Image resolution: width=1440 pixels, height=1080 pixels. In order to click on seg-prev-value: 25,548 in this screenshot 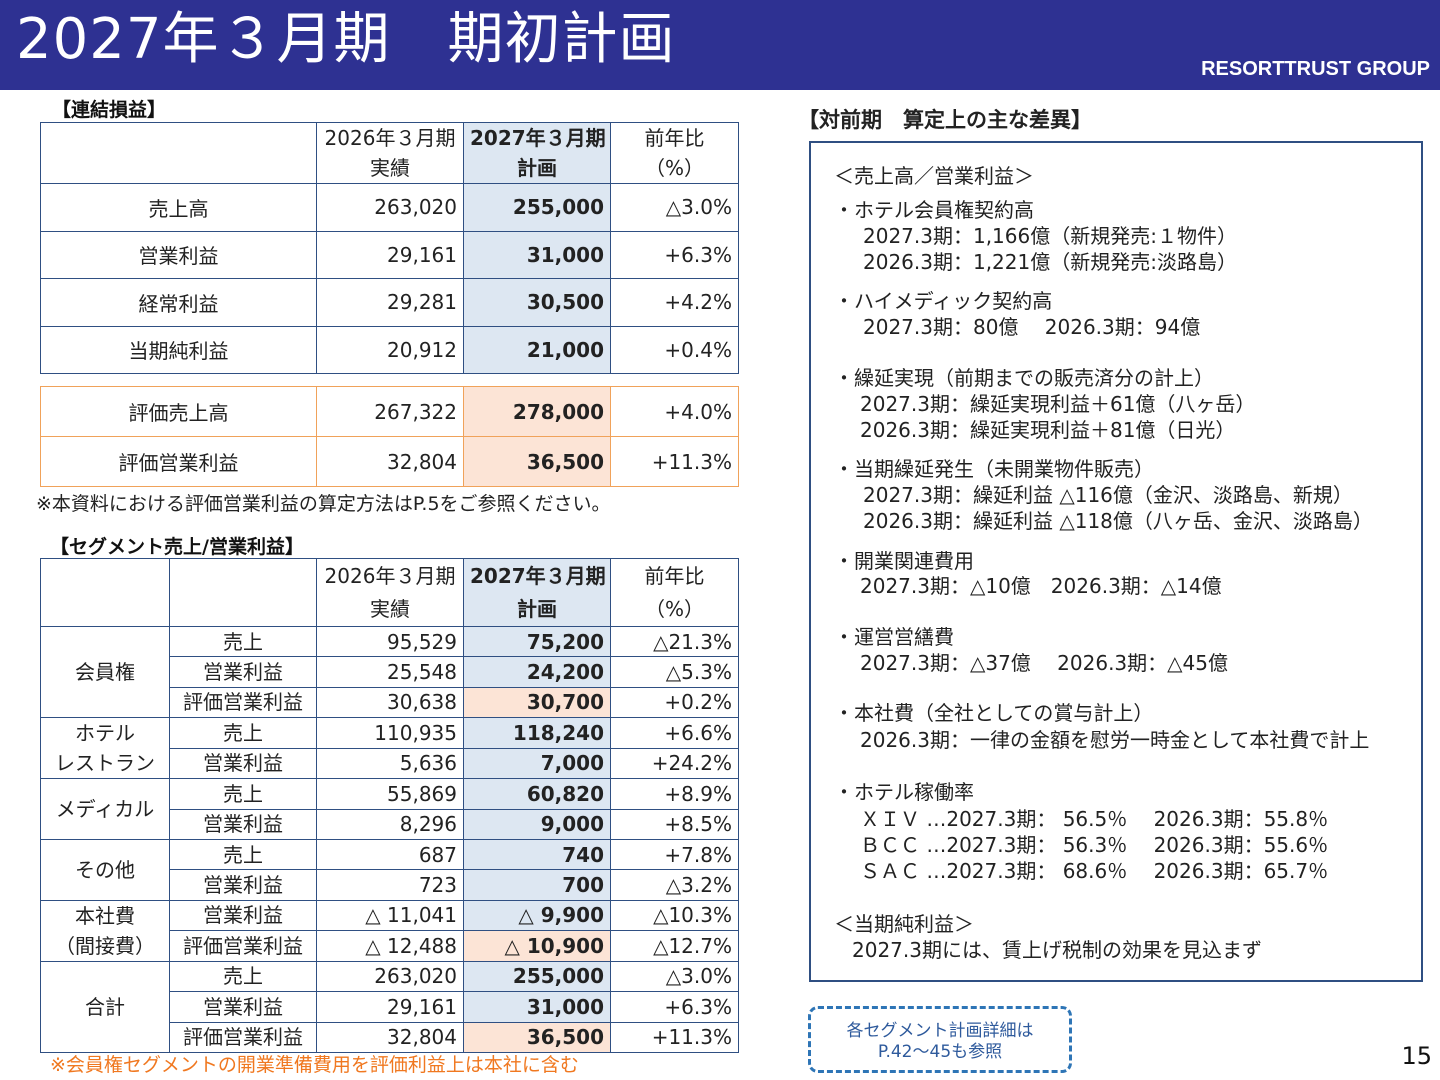, I will do `click(390, 672)`.